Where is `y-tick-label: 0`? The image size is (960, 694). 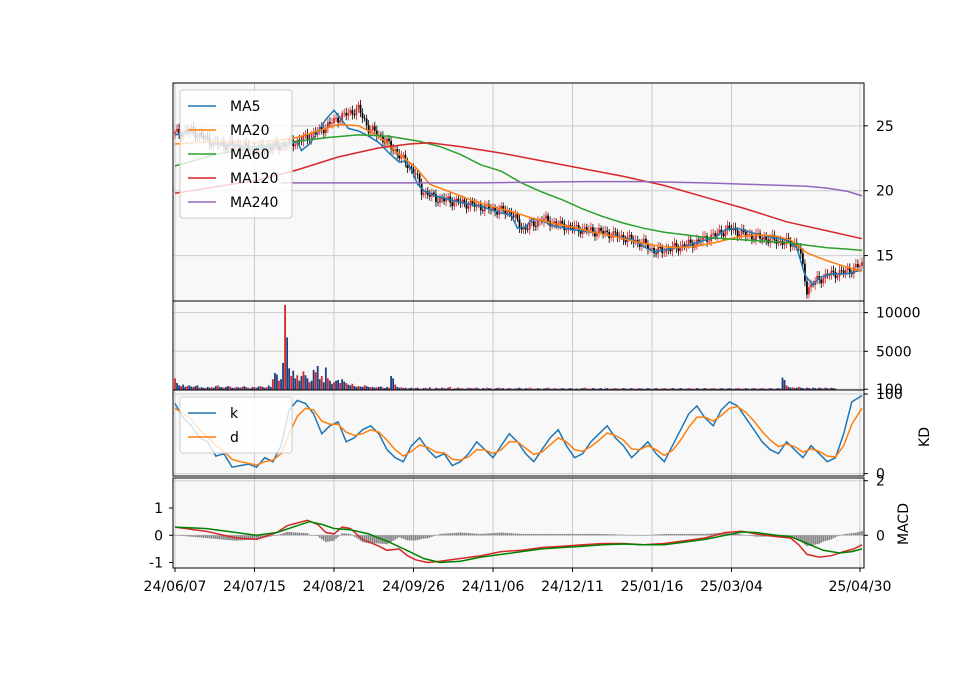 y-tick-label: 0 is located at coordinates (880, 475).